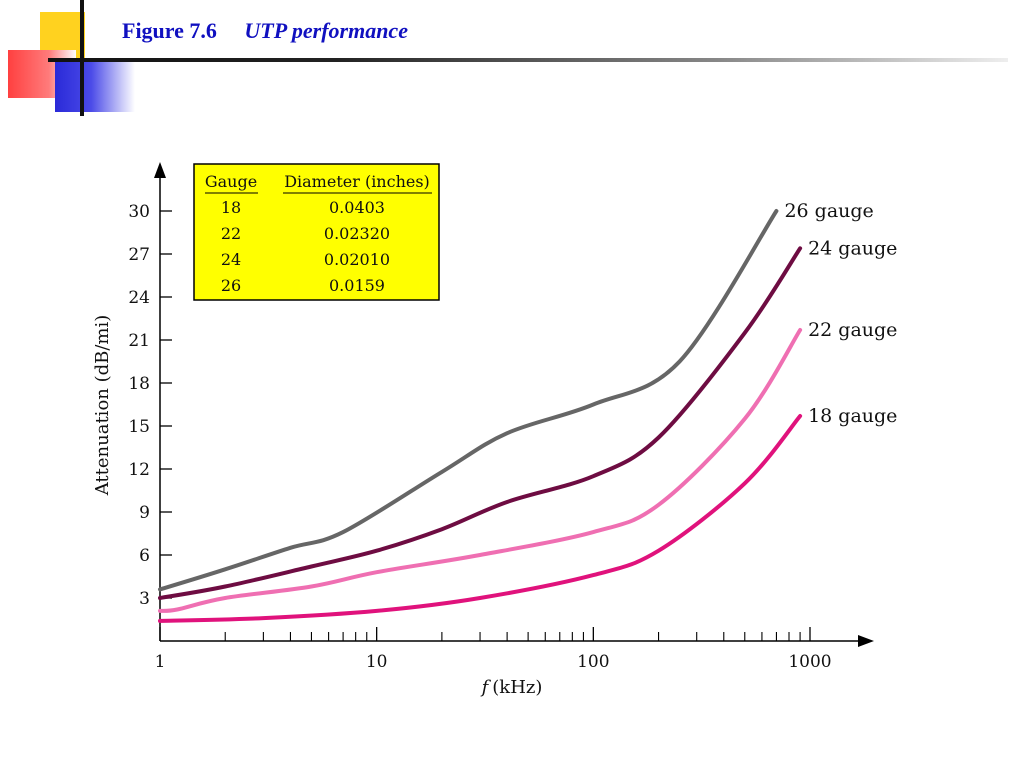 The image size is (1024, 768). Describe the element at coordinates (169, 30) in the screenshot. I see `figure-label: Figure 7.6` at that location.